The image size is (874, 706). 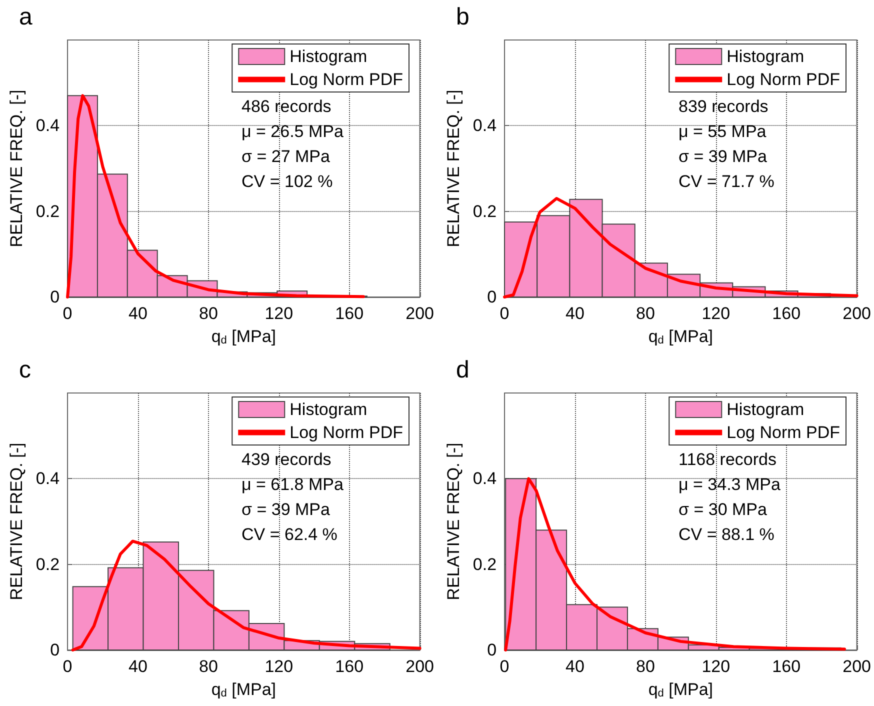 What do you see at coordinates (463, 370) in the screenshot?
I see `chart-title: d` at bounding box center [463, 370].